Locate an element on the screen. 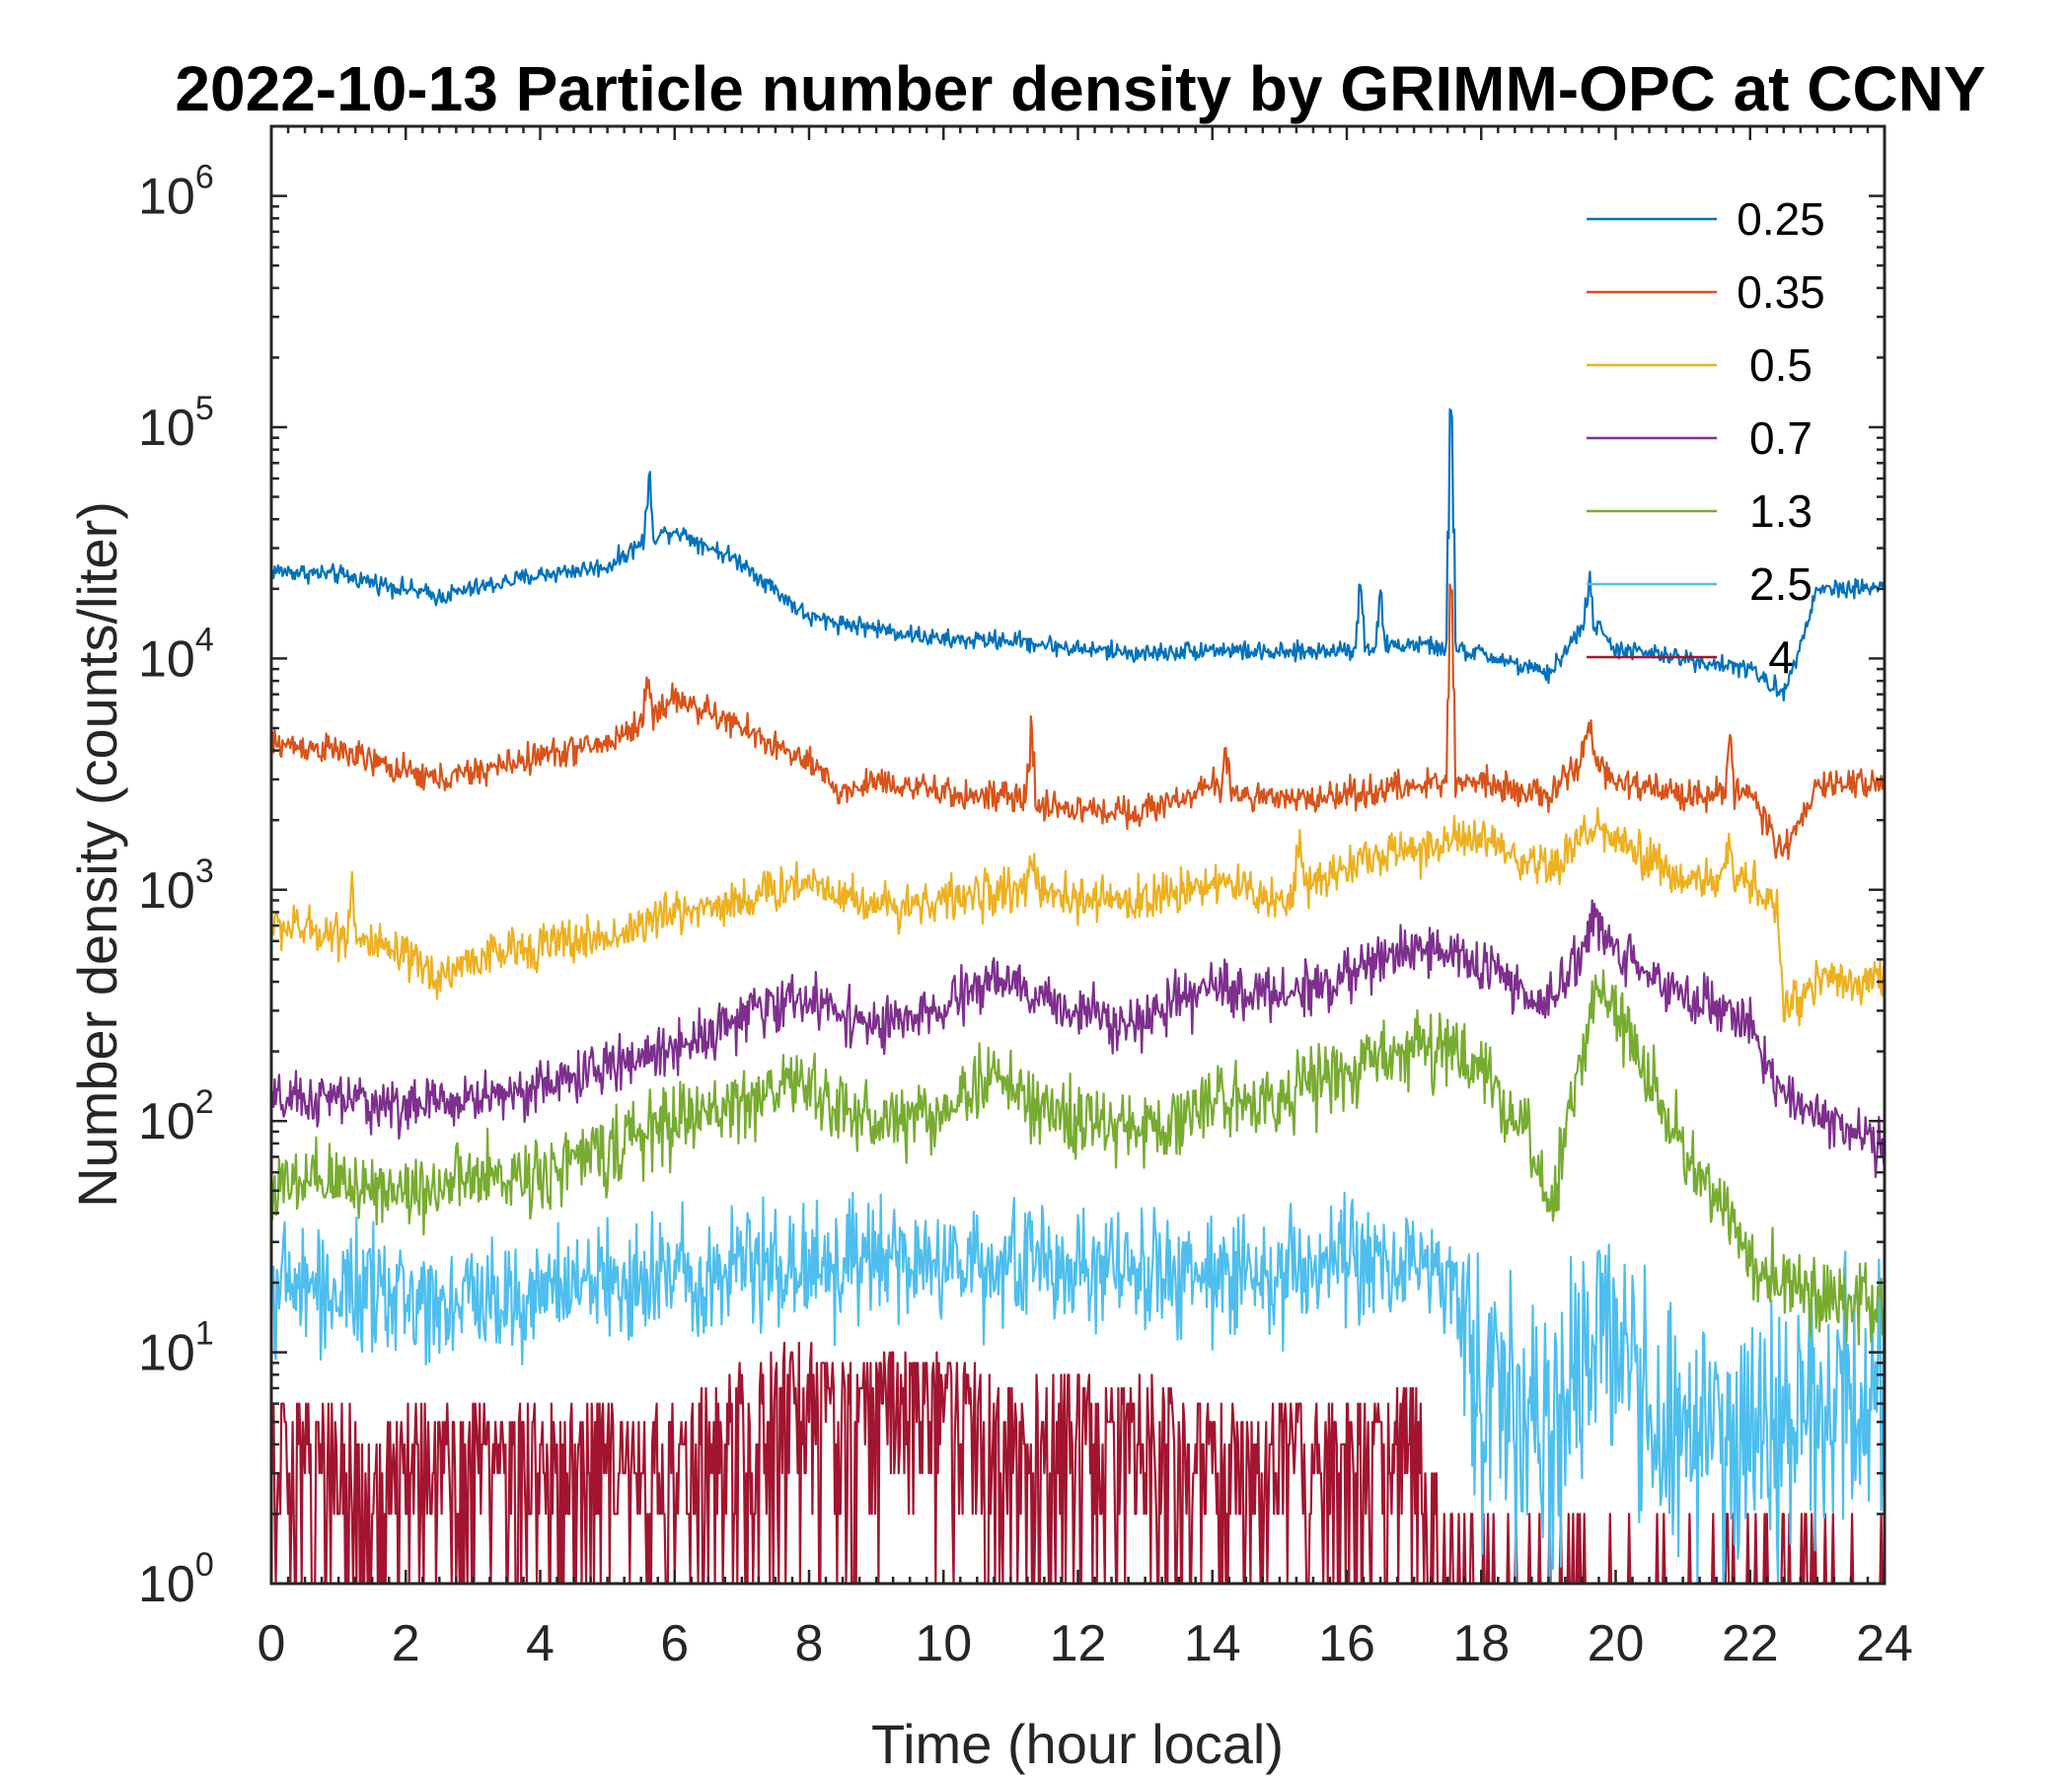 The image size is (2072, 1776). x-tick-label: 12 is located at coordinates (1078, 1644).